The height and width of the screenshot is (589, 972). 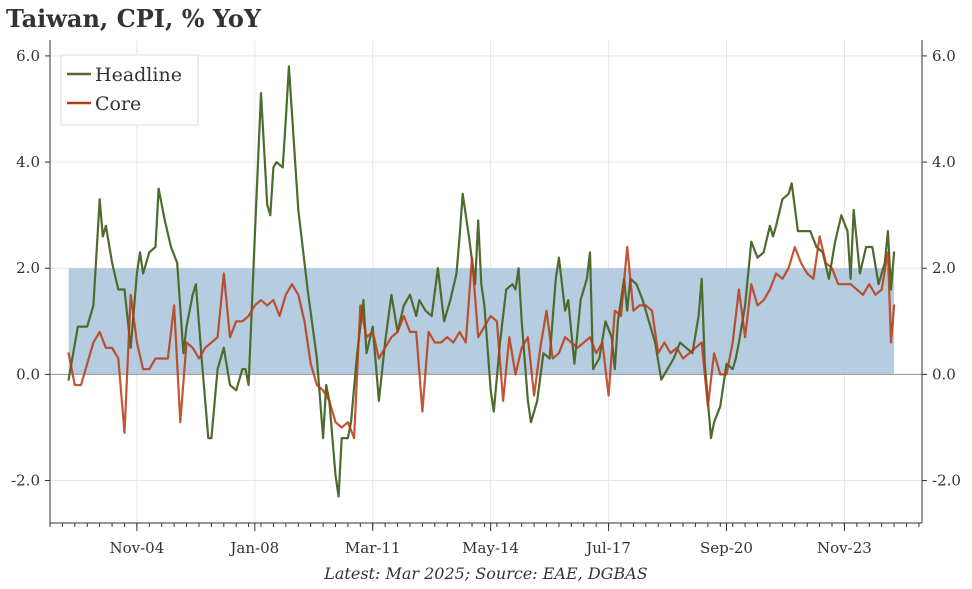 I want to click on y-tick-label-right: 4.0, so click(x=944, y=162).